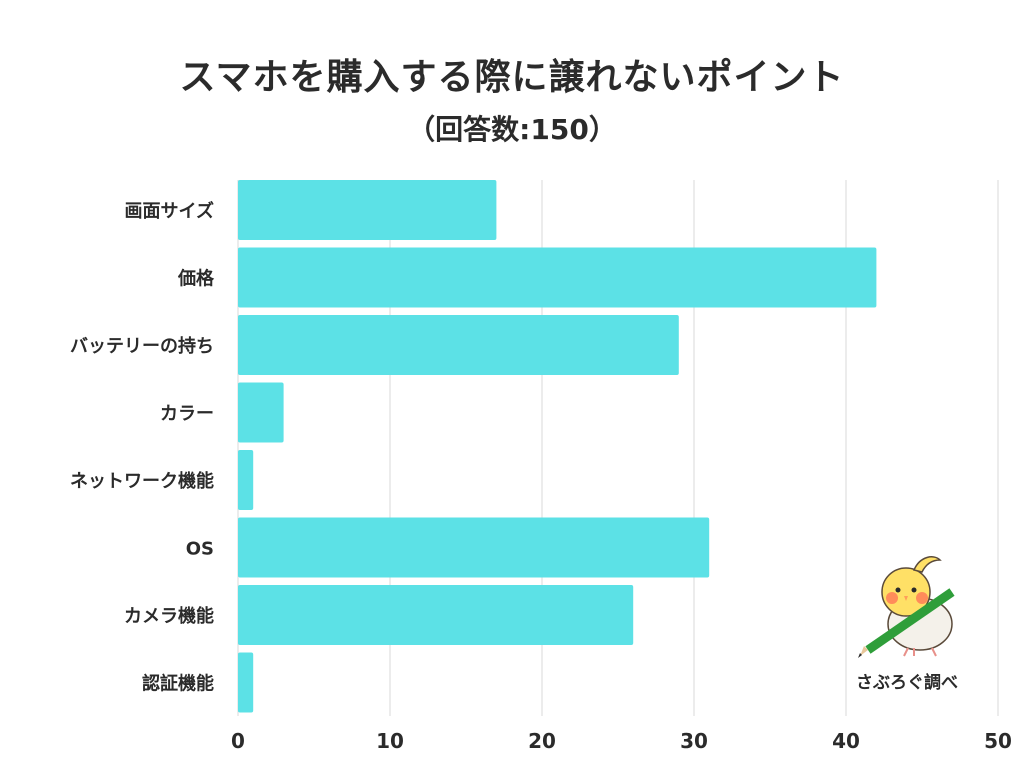 The width and height of the screenshot is (1024, 768). What do you see at coordinates (187, 414) in the screenshot?
I see `category-label: カラー` at bounding box center [187, 414].